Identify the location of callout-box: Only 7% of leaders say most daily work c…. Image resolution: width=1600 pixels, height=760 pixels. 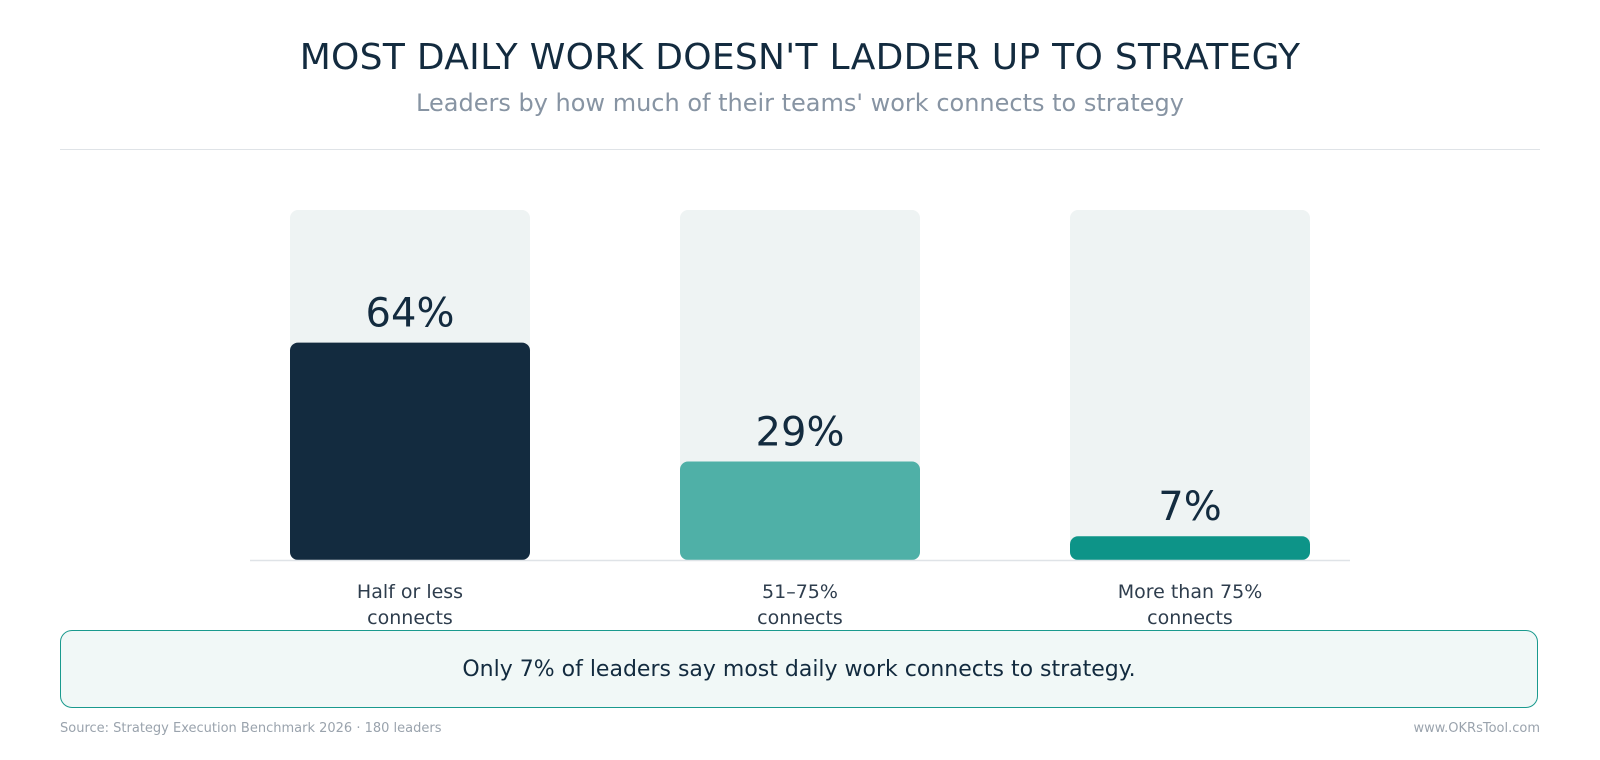
(799, 669).